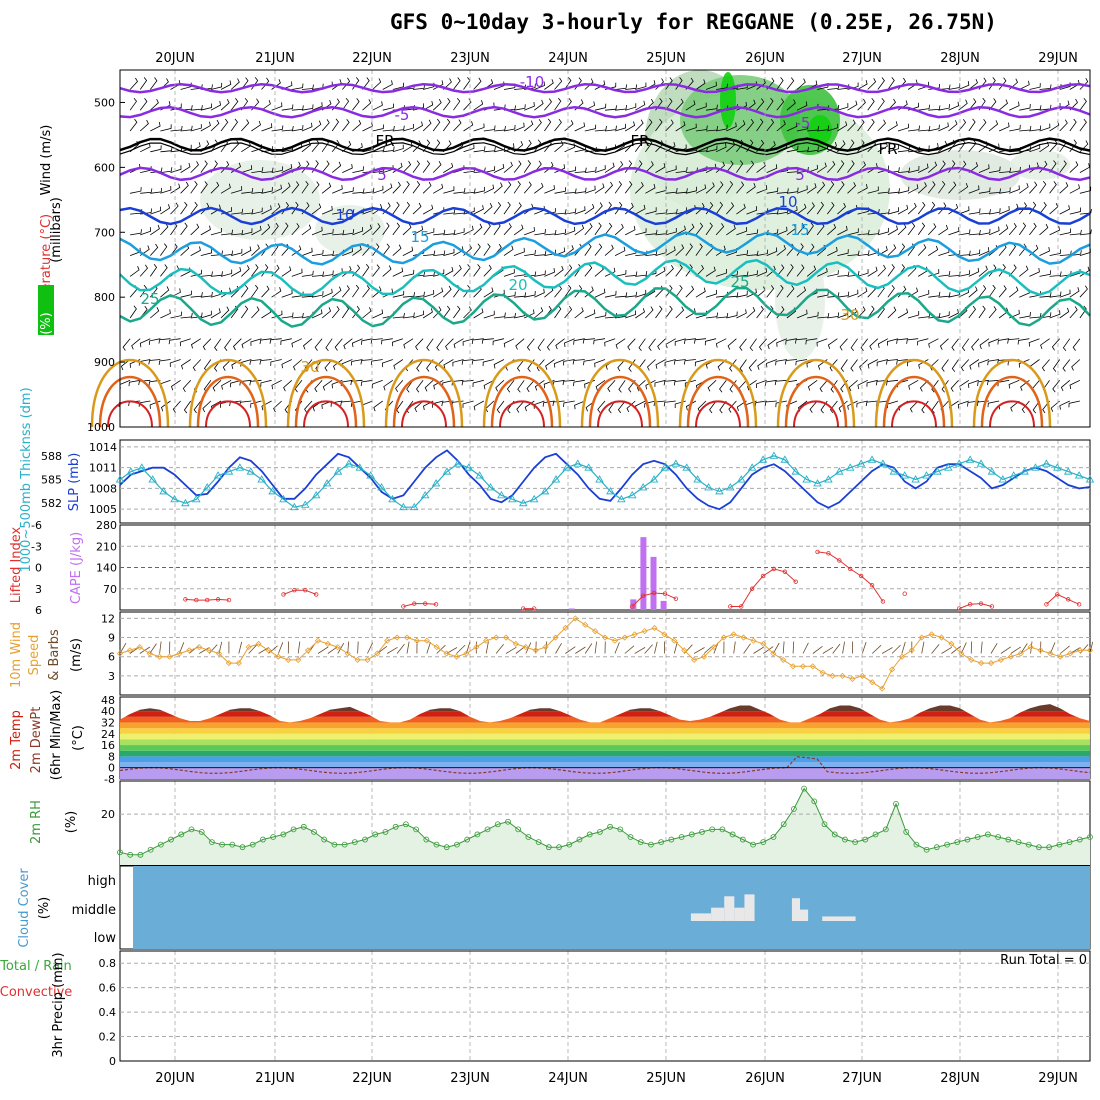 This screenshot has height=1100, width=1100. Describe the element at coordinates (605, 1006) in the screenshot. I see `panel-frame` at that location.